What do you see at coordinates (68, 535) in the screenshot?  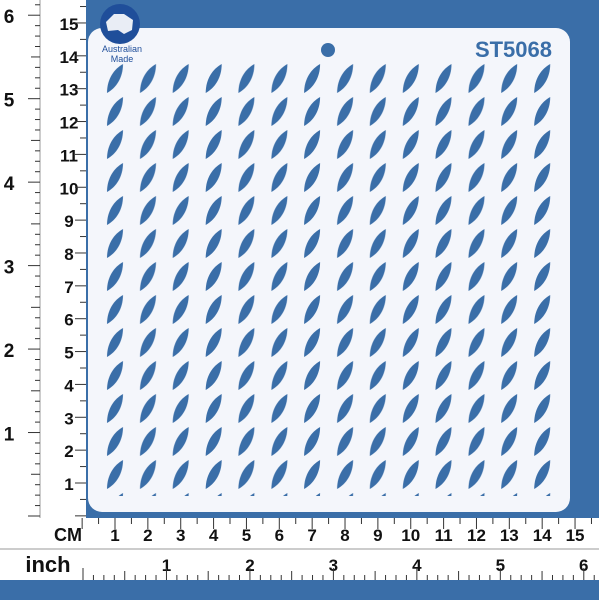 I see `cm-label: CM` at bounding box center [68, 535].